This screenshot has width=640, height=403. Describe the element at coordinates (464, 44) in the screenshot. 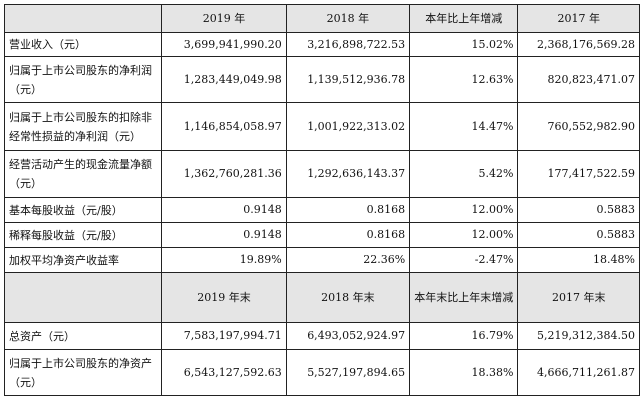

I see `value-change: 15.02%` at that location.